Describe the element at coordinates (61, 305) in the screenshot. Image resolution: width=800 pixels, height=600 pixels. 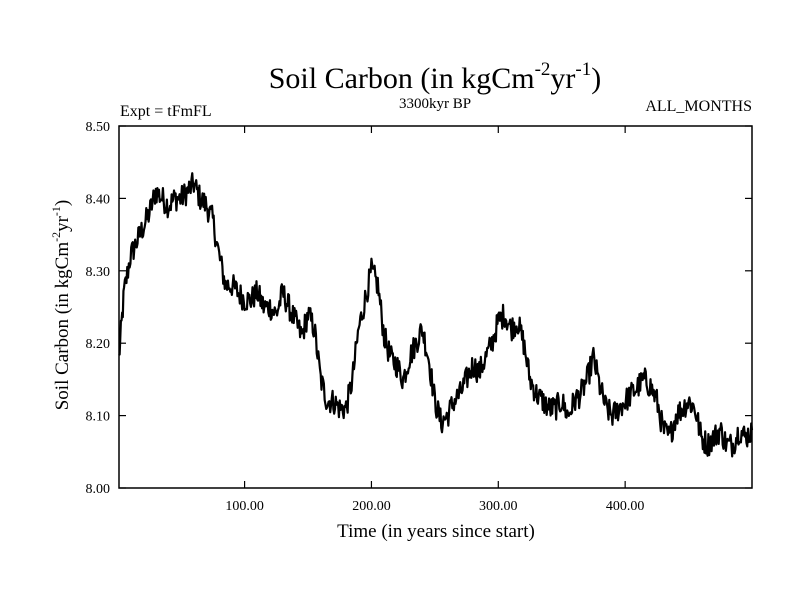
I see `y-axis-label: Soil Carbon (in kgCm-2yr-1)` at that location.